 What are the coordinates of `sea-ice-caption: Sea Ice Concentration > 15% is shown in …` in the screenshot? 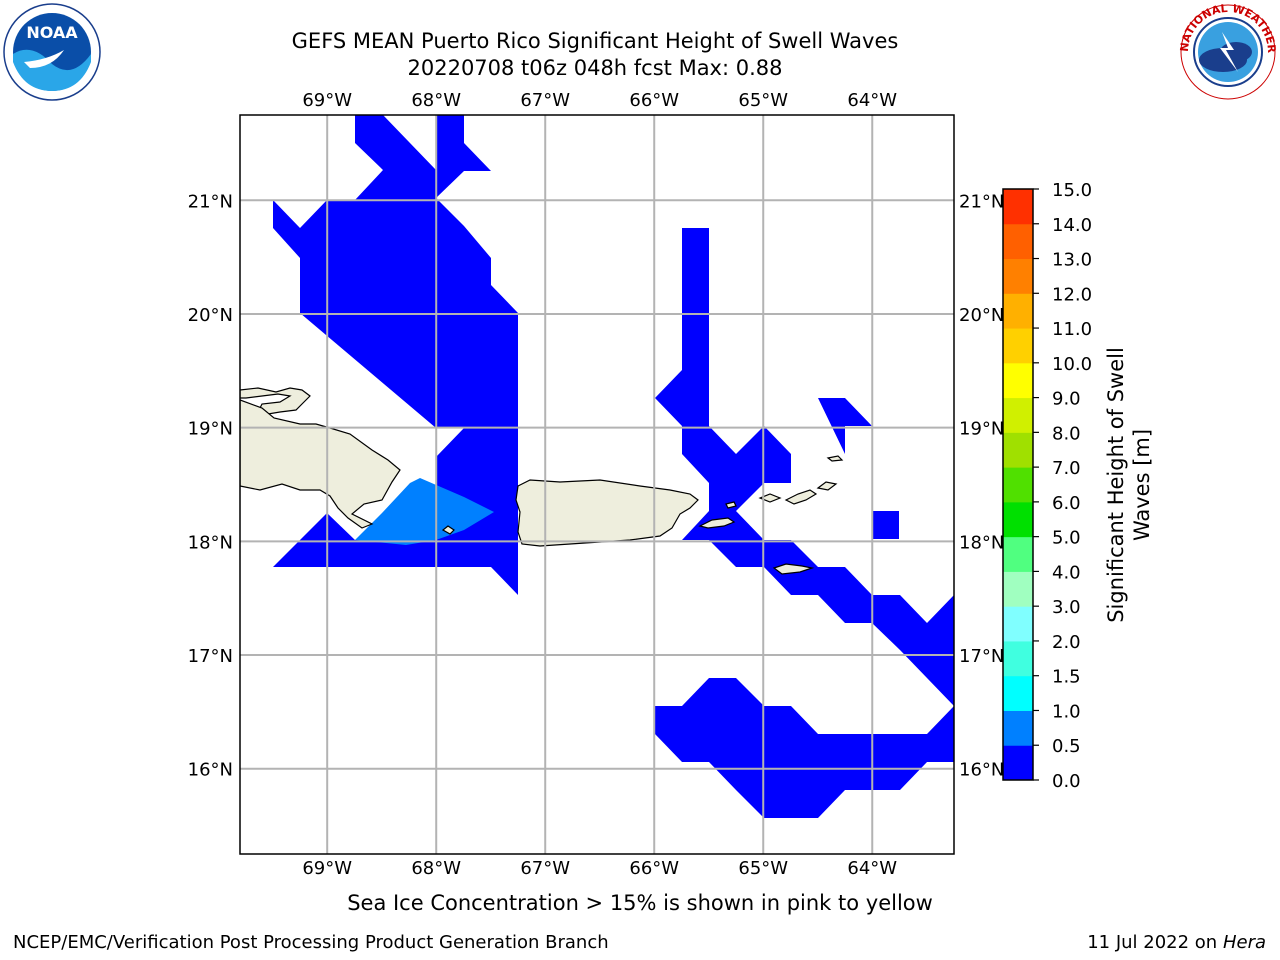 It's located at (640, 903).